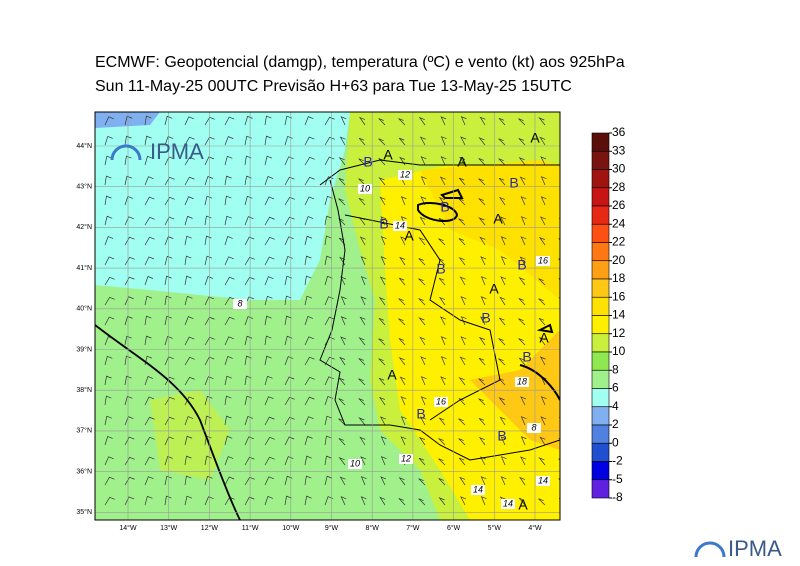  I want to click on colorbar-label: 22, so click(619, 242).